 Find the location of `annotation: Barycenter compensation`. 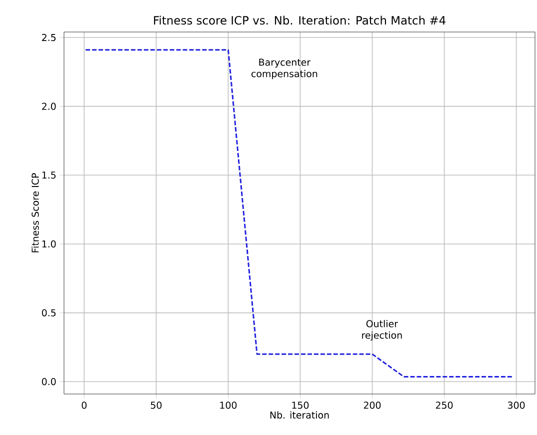

annotation: Barycenter compensation is located at coordinates (284, 69).